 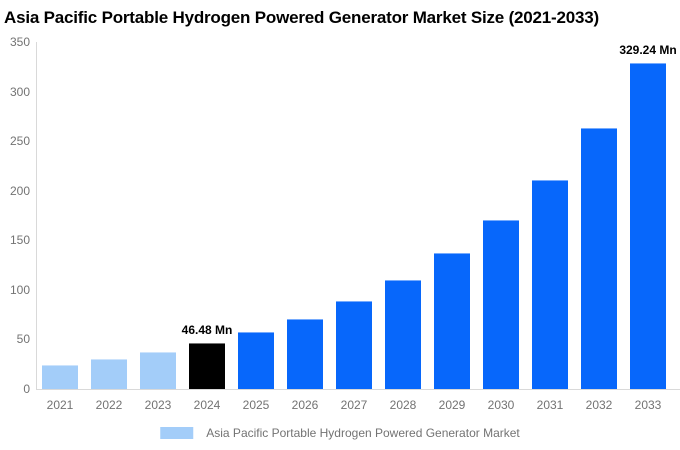 What do you see at coordinates (599, 258) in the screenshot?
I see `bar-2032` at bounding box center [599, 258].